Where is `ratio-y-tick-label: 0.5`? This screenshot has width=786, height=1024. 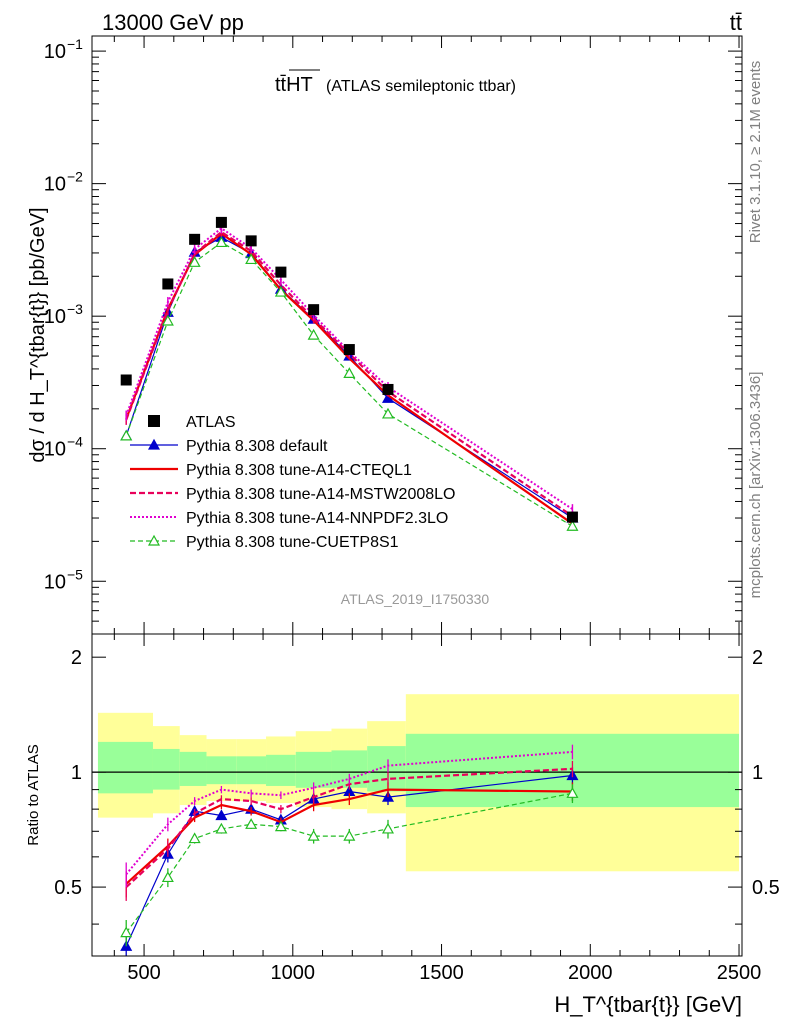
ratio-y-tick-label: 0.5 is located at coordinates (68, 888).